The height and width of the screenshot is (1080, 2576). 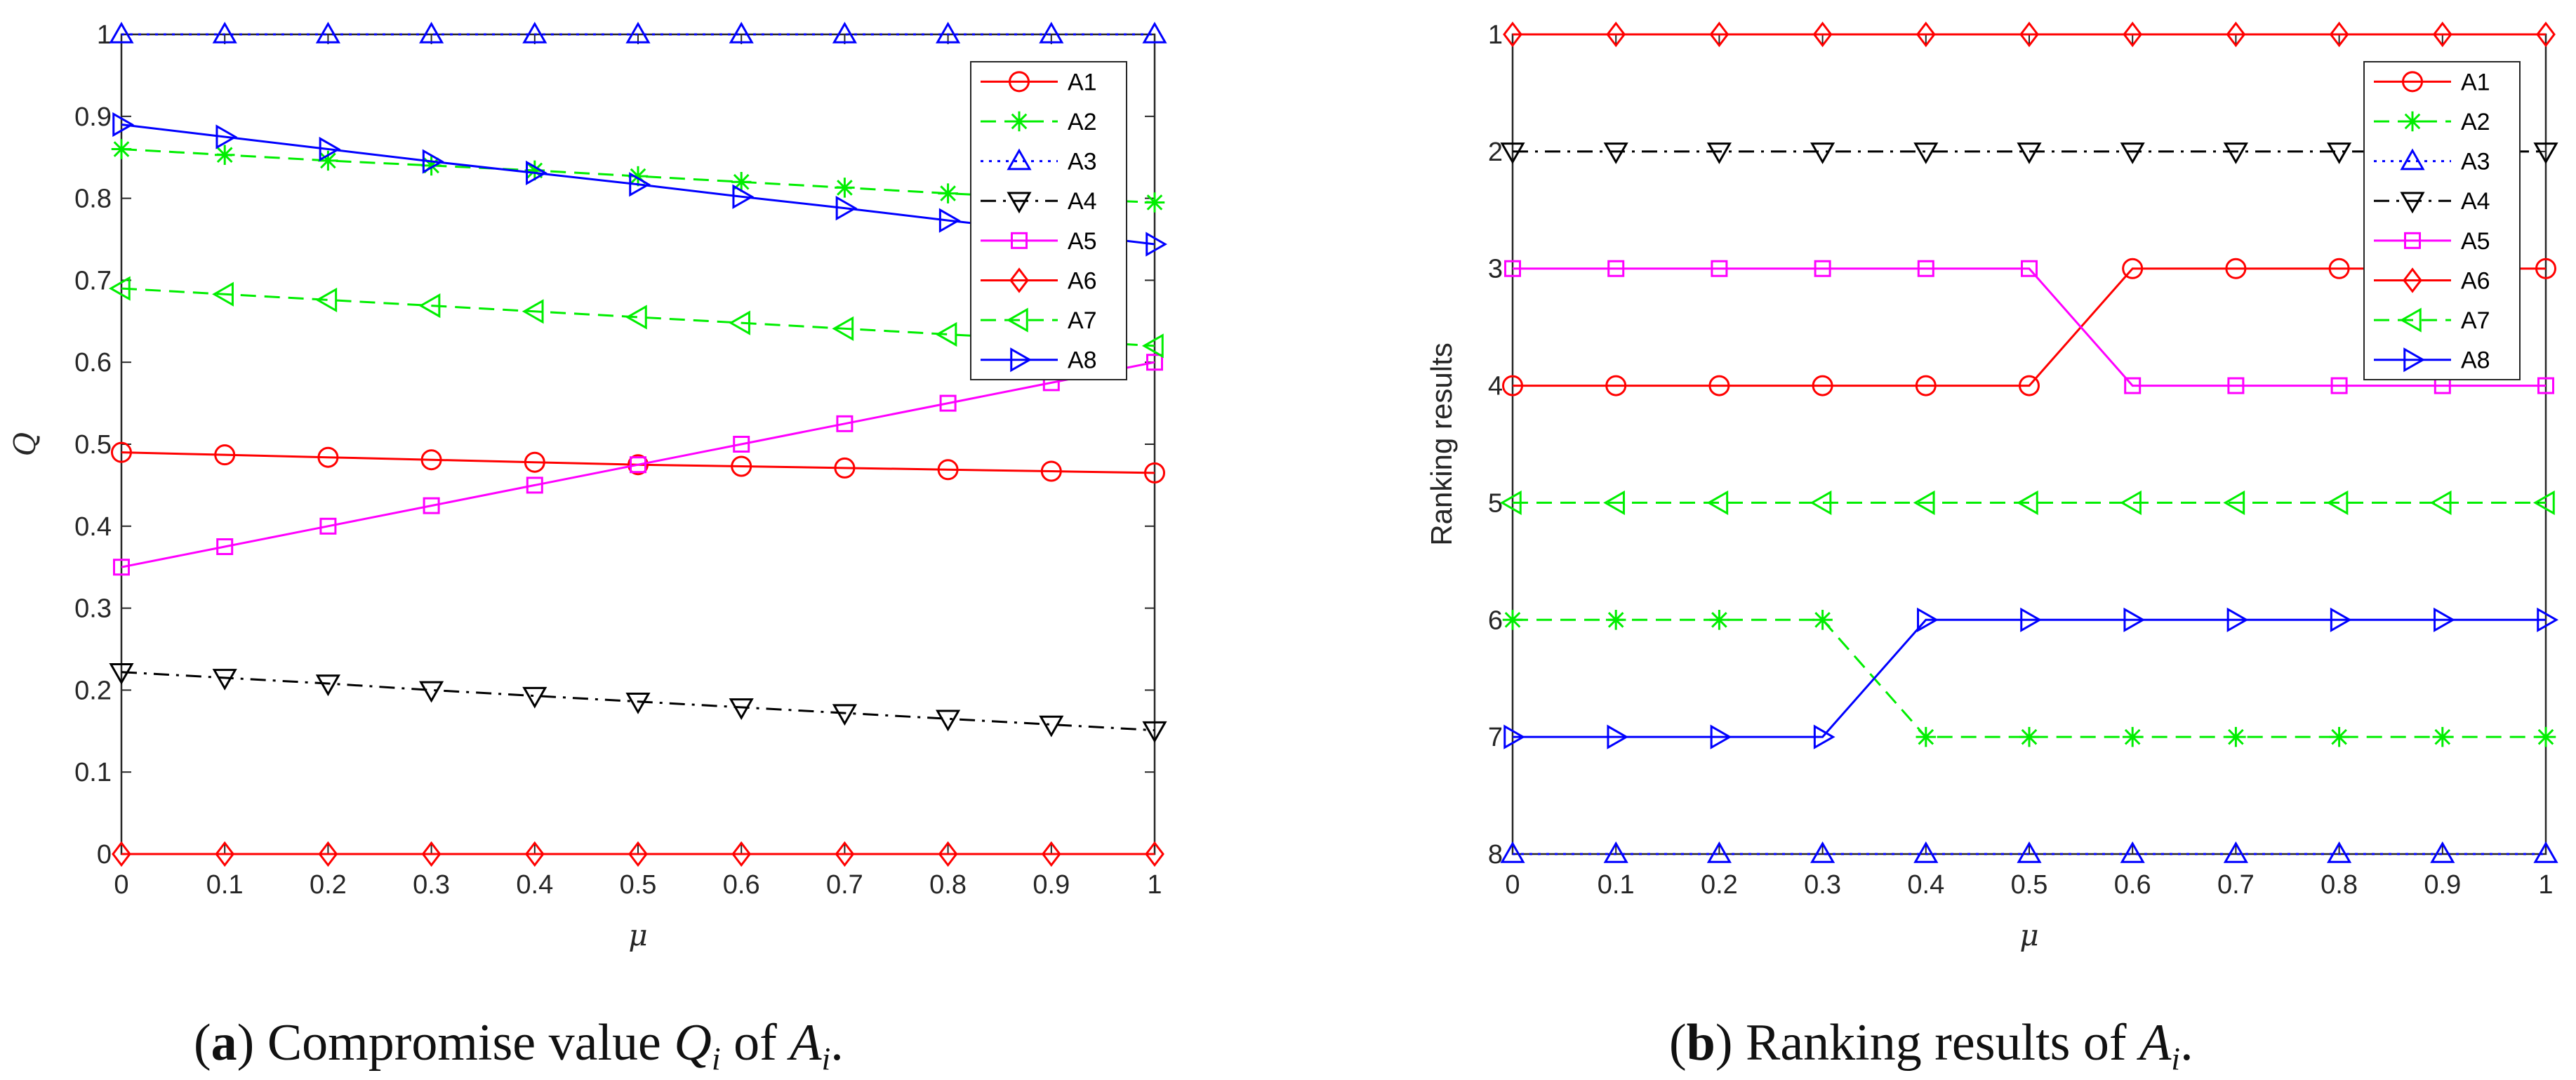 I want to click on y-tick-label: 0.7, so click(x=93, y=280).